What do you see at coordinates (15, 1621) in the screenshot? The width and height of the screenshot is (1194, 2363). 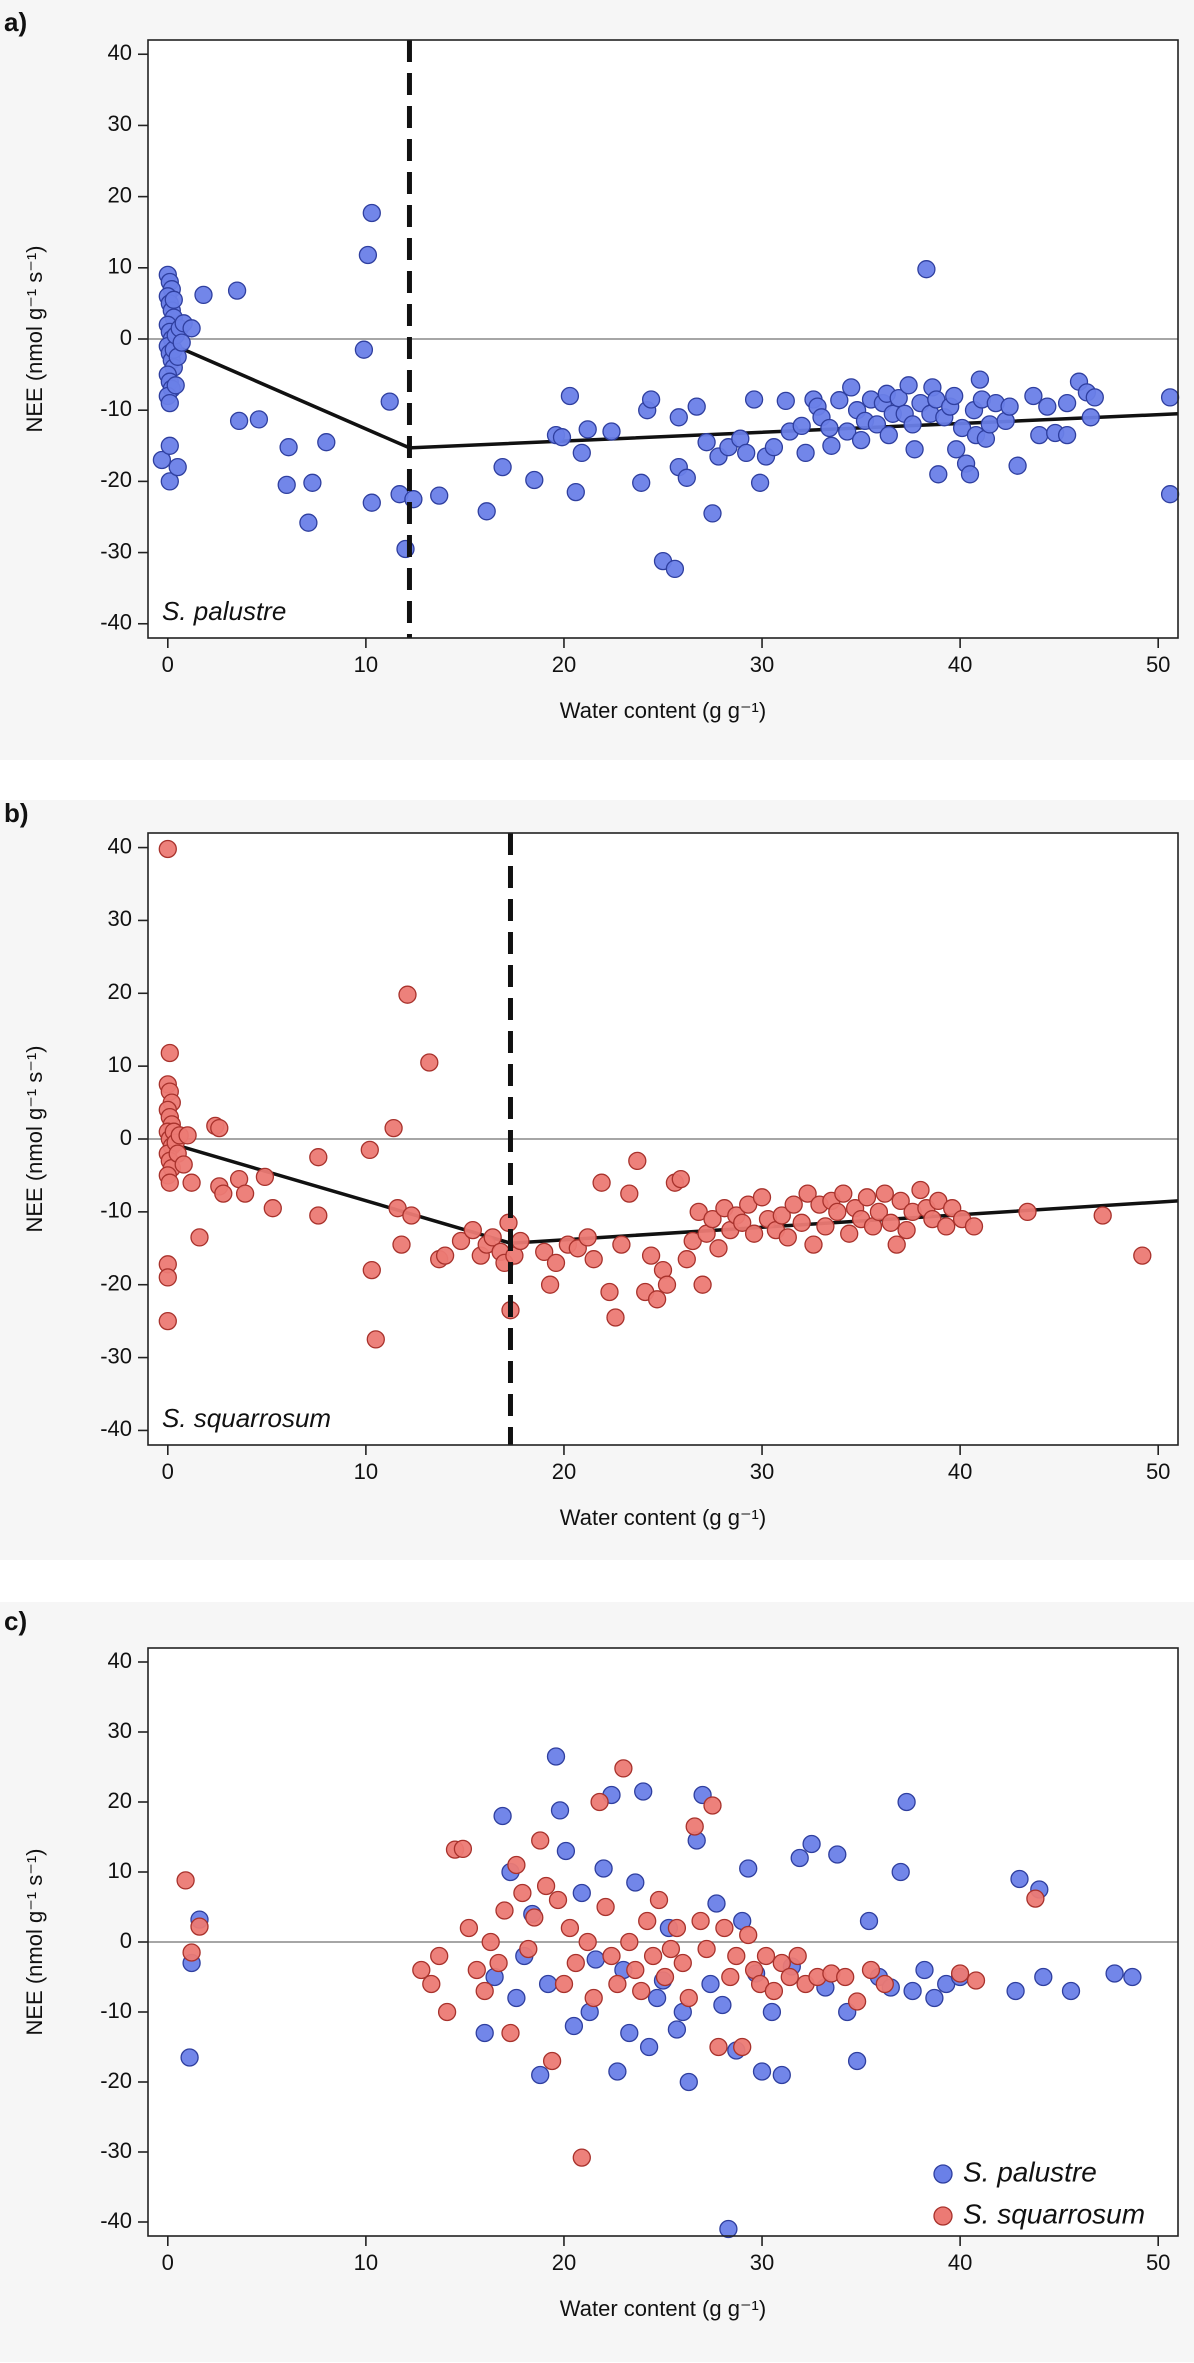 I see `panel-label: c)` at bounding box center [15, 1621].